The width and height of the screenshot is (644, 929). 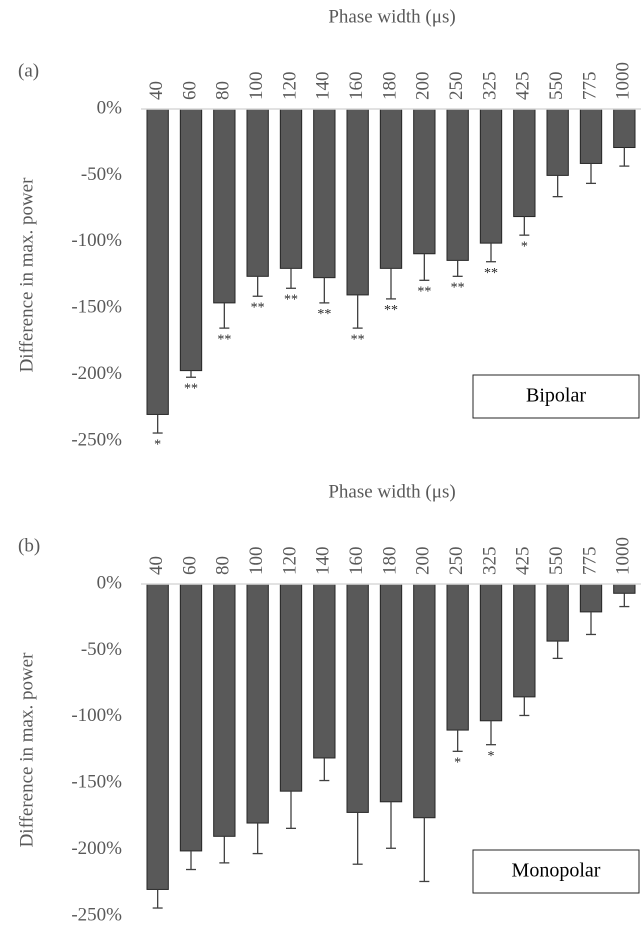 I want to click on legend-label: Bipolar, so click(x=556, y=396).